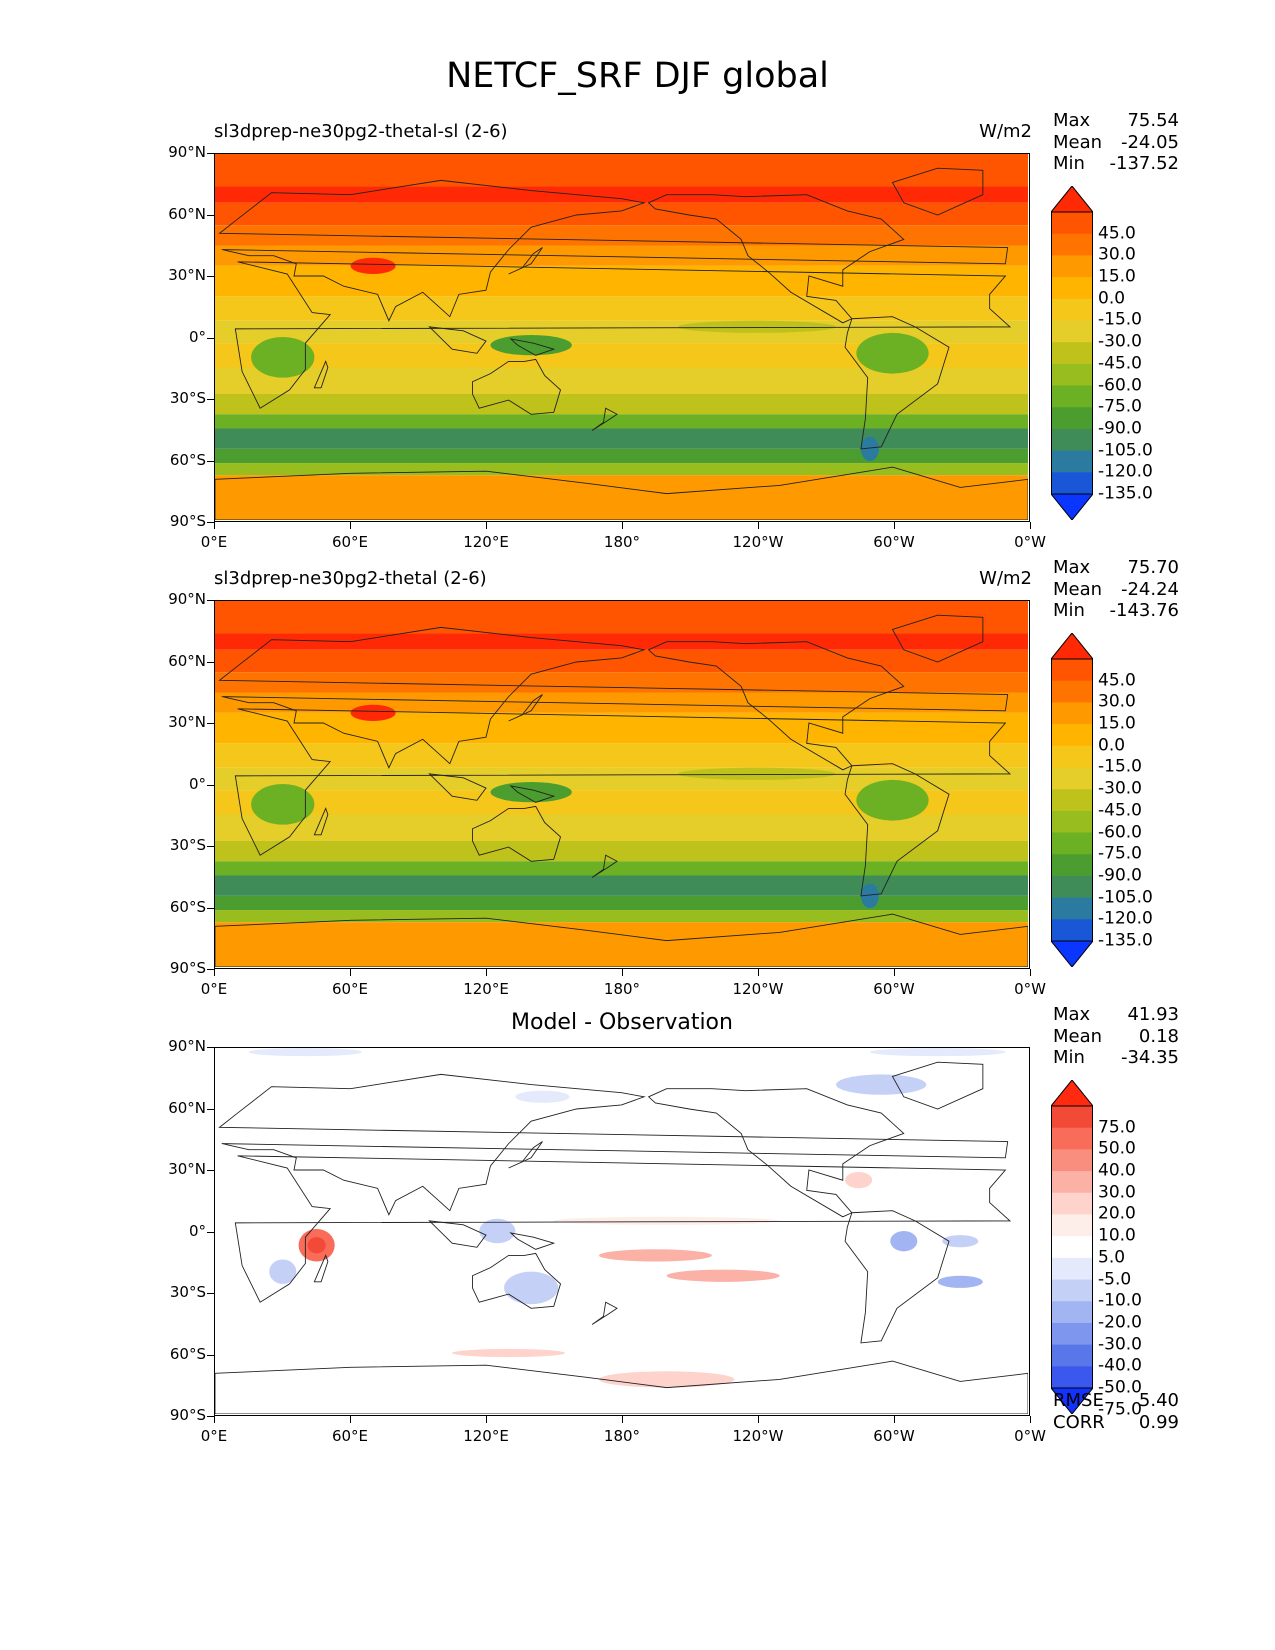  Describe the element at coordinates (187, 660) in the screenshot. I see `y-tick-label: 60°N` at that location.